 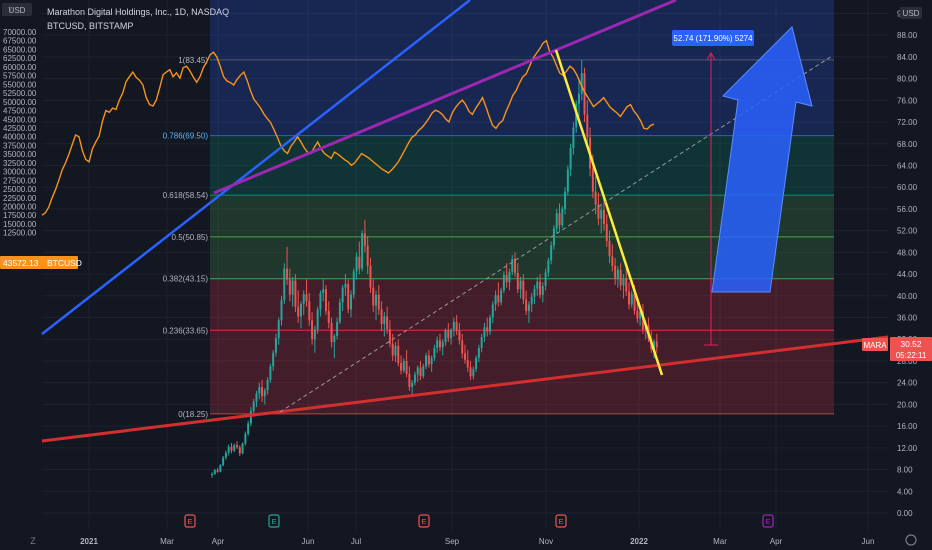 What do you see at coordinates (20, 180) in the screenshot?
I see `left-axis-tick: 27500.00` at bounding box center [20, 180].